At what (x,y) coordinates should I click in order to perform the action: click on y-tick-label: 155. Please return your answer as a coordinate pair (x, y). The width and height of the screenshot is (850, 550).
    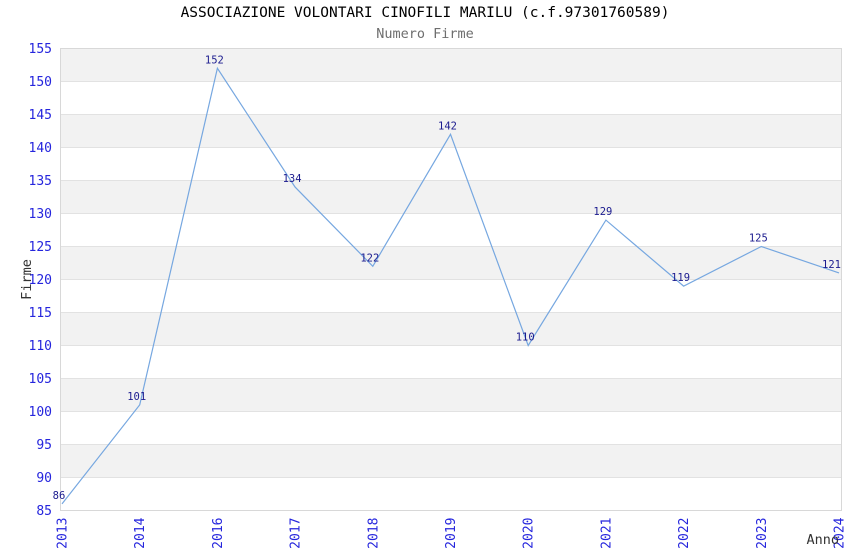
    Looking at the image, I should click on (40, 49).